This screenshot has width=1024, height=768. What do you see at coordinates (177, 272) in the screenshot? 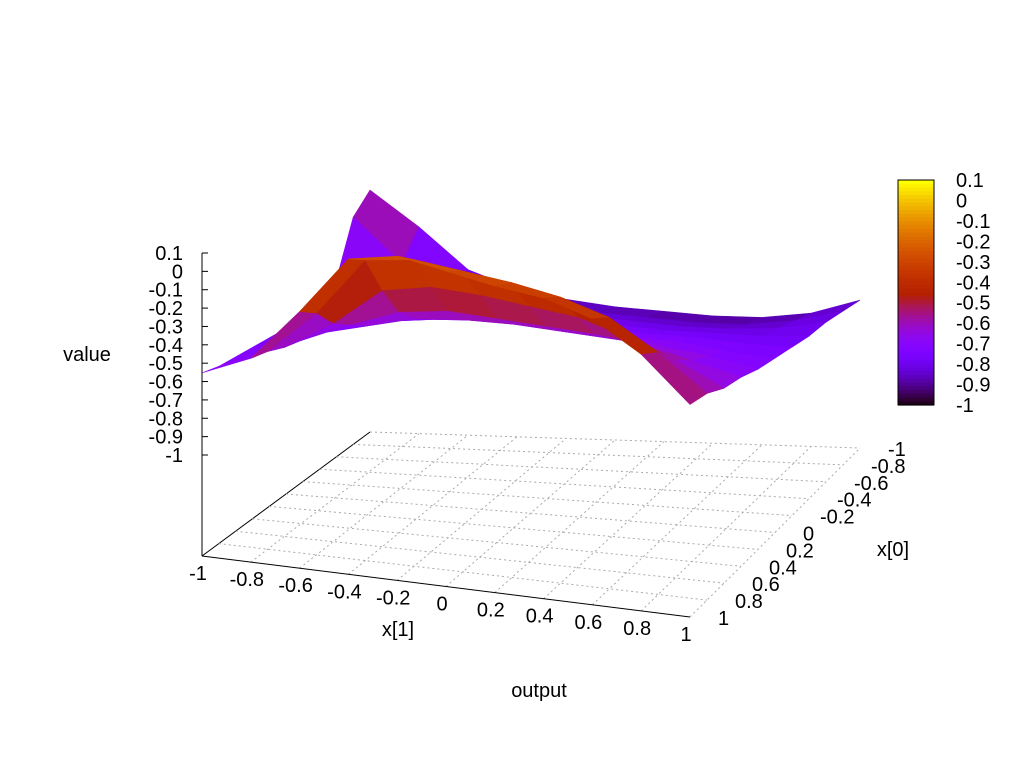
I see `z-tick-label: 0` at bounding box center [177, 272].